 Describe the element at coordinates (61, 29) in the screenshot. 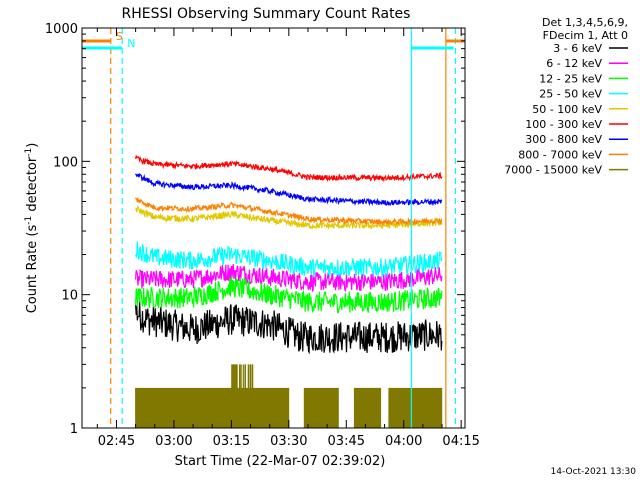

I see `y-tick-label: 1000` at that location.